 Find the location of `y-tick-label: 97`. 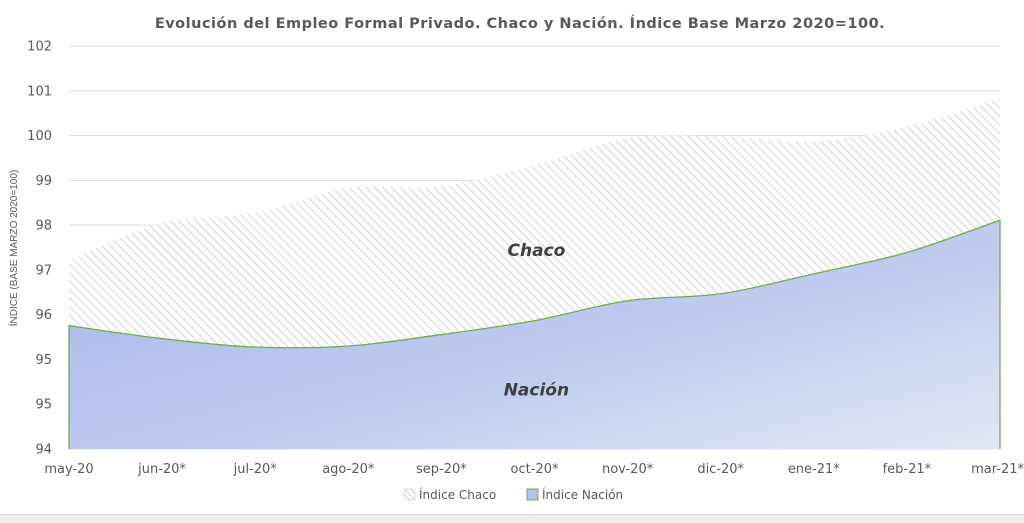

y-tick-label: 97 is located at coordinates (43, 270).